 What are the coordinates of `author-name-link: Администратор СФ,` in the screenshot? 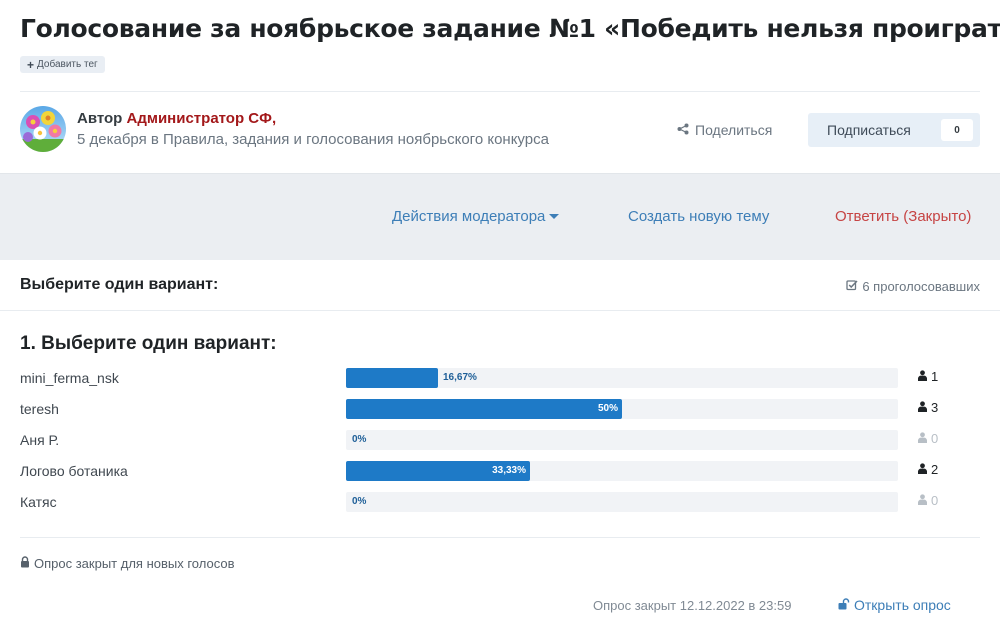 It's located at (201, 118).